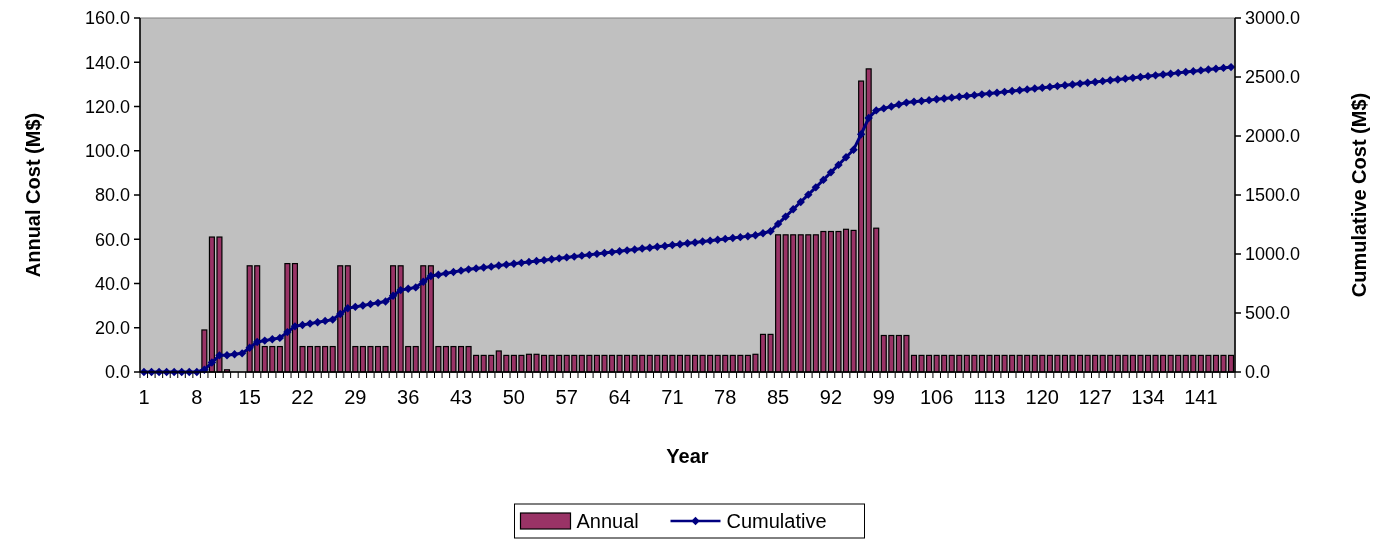  I want to click on x-tick-label: 78, so click(725, 397).